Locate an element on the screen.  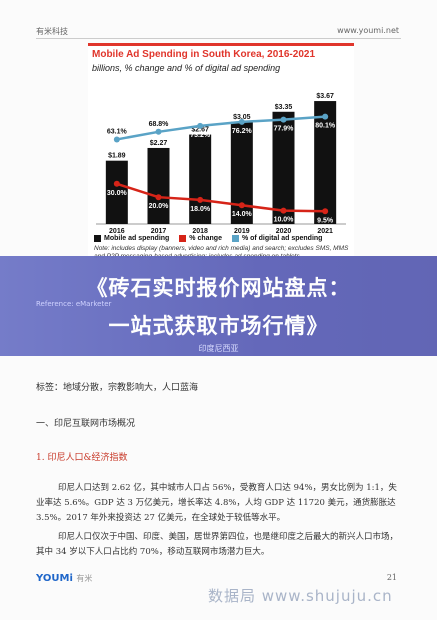
bar-label-2019: $3.05 is located at coordinates (242, 117).